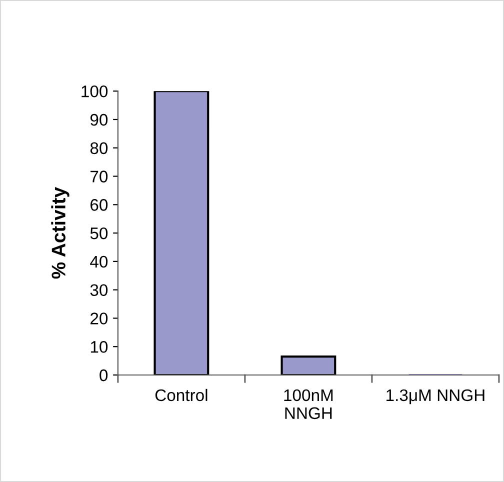 This screenshot has width=504, height=482. Describe the element at coordinates (308, 404) in the screenshot. I see `x-tick-label: 100nM NNGH` at that location.